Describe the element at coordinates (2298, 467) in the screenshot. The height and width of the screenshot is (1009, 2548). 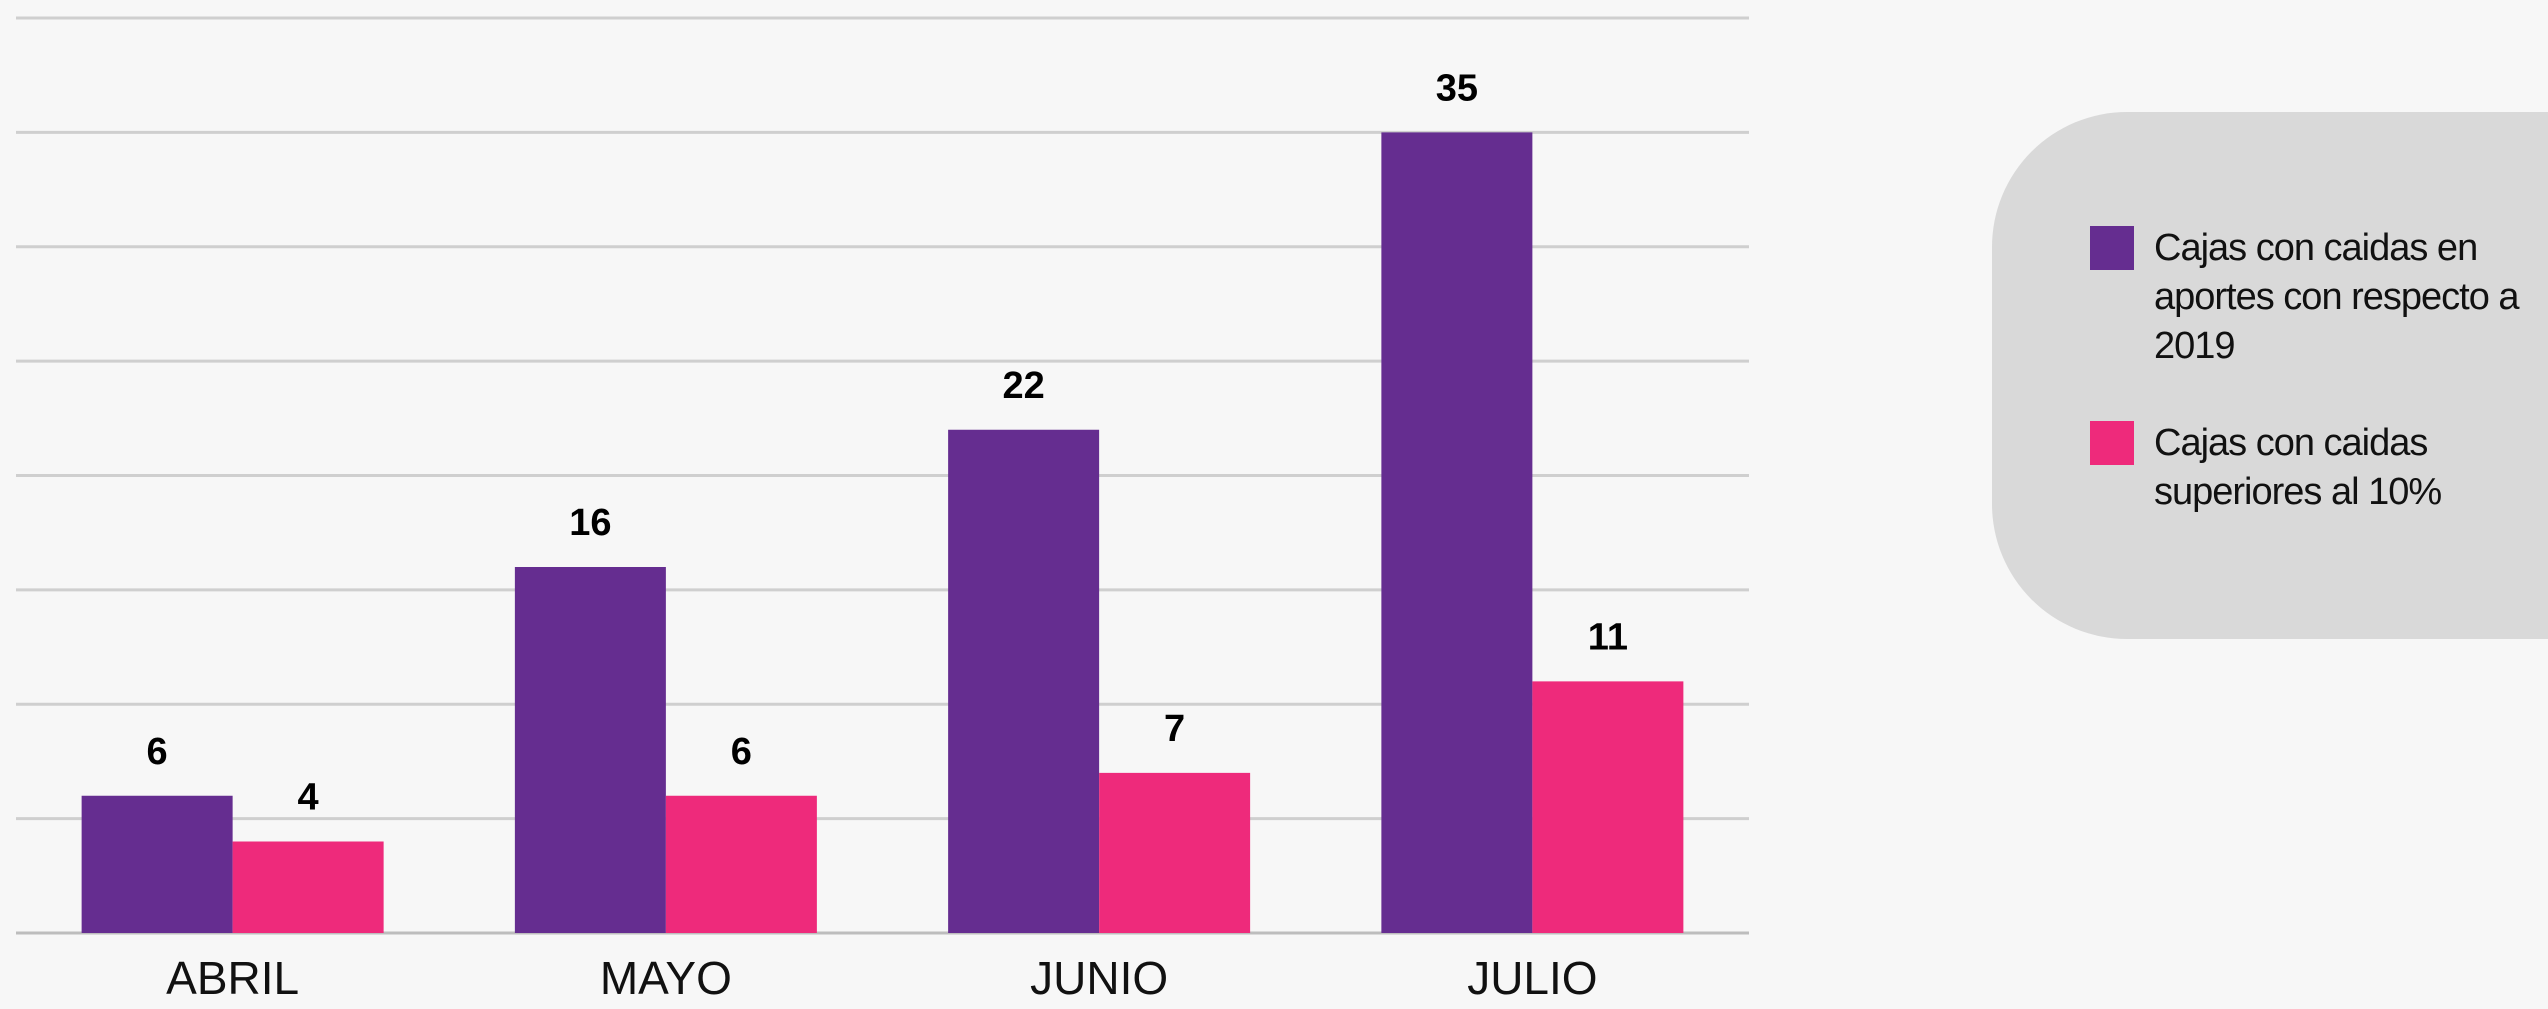
I see `legend-label: Cajas con caidas superiores al 10%` at that location.